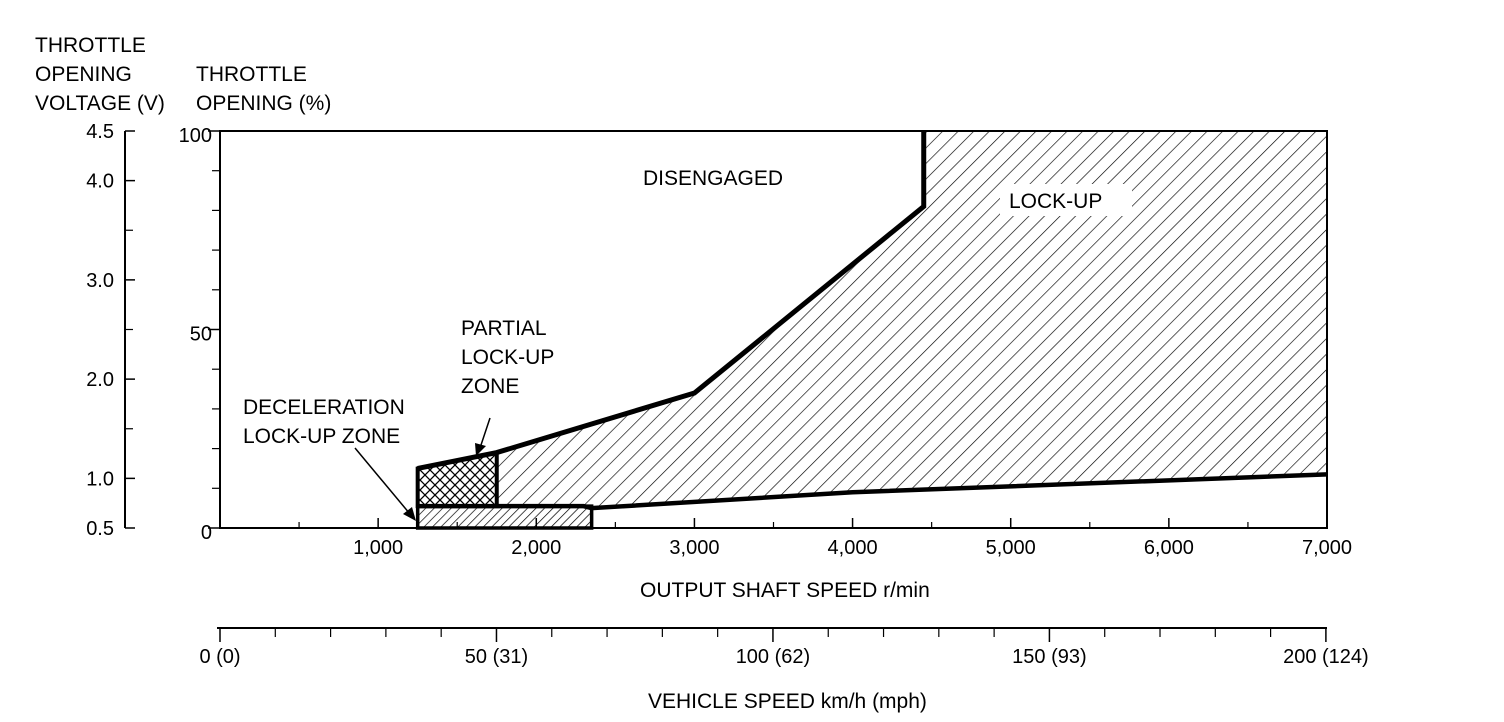 The image size is (1504, 722). I want to click on deceleration-label-line-1: DECELERATION, so click(324, 407).